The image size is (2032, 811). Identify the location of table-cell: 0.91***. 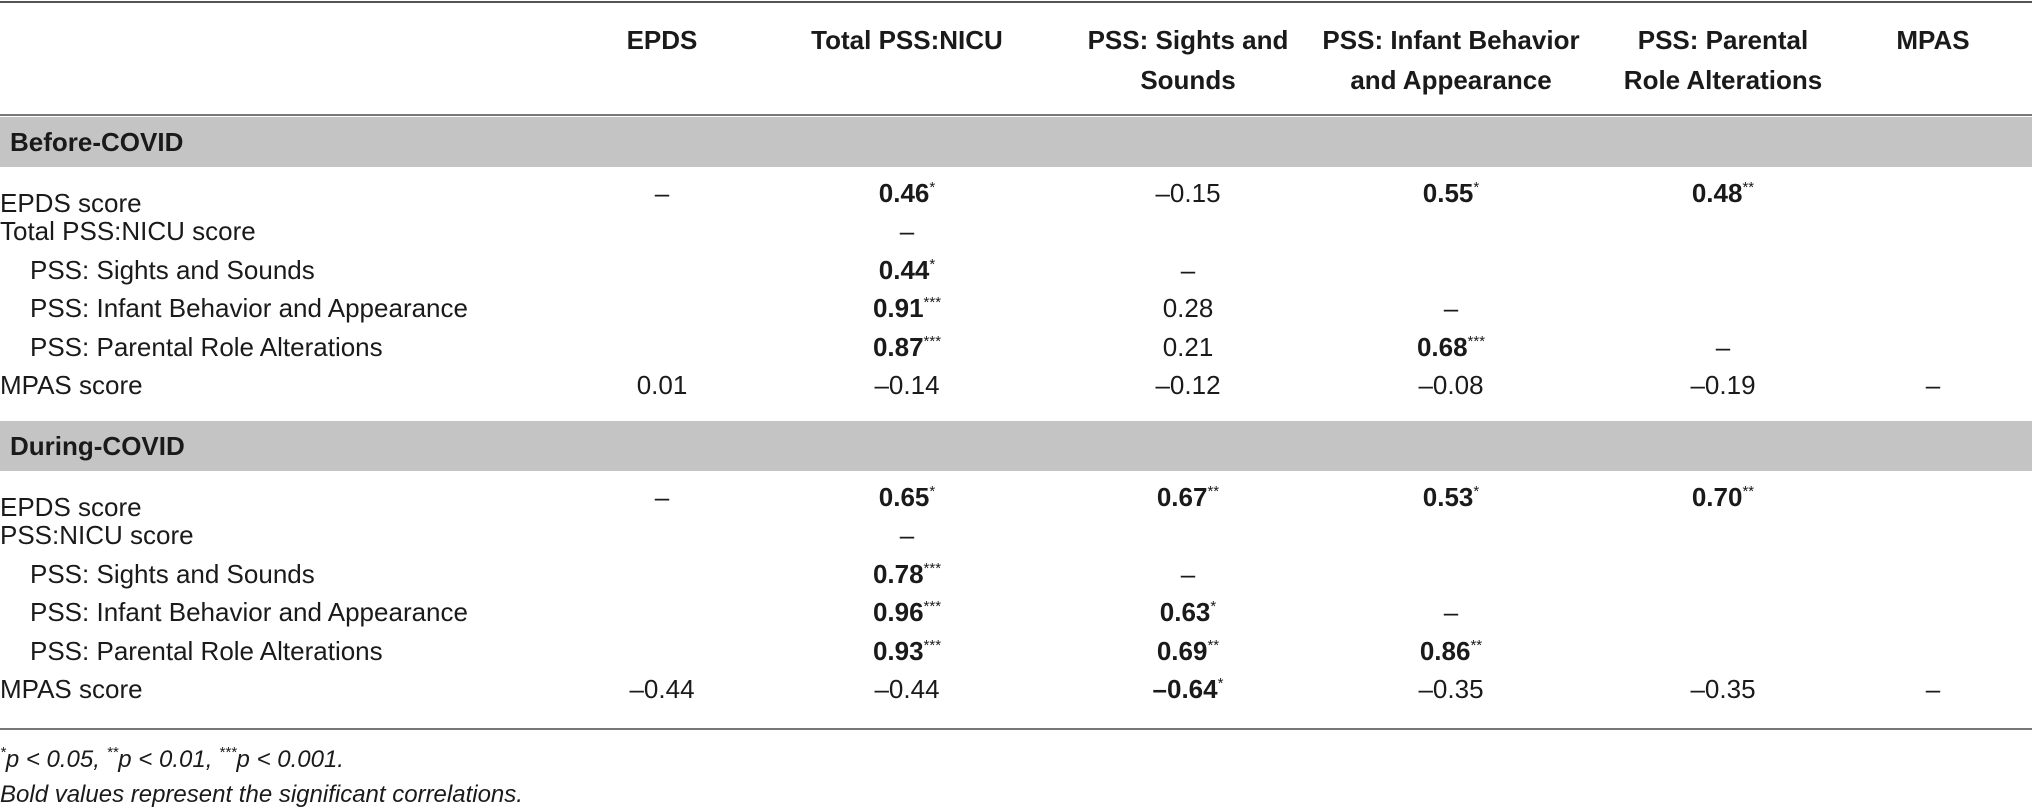
(907, 308).